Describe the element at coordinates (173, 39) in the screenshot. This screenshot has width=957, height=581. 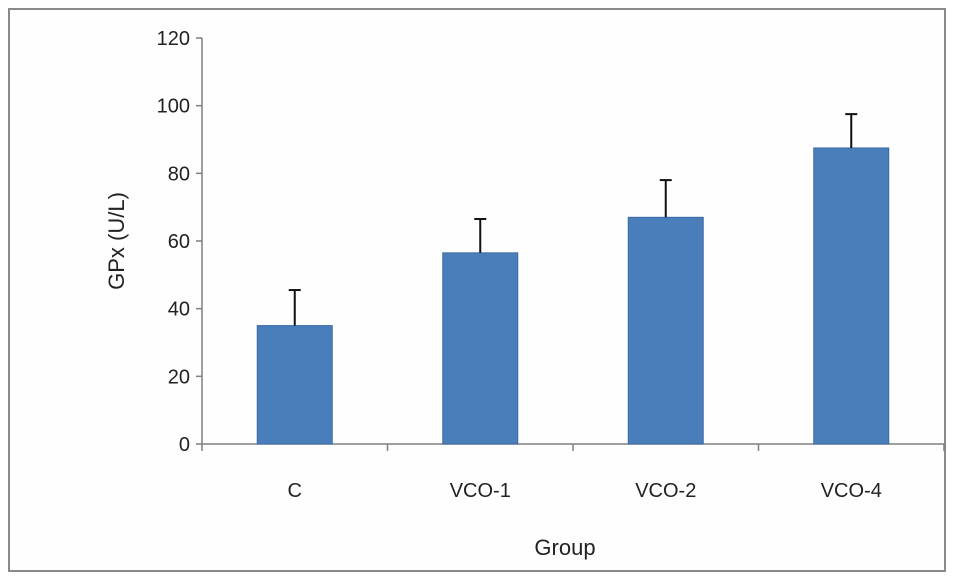
I see `y-tick-label: 120` at that location.